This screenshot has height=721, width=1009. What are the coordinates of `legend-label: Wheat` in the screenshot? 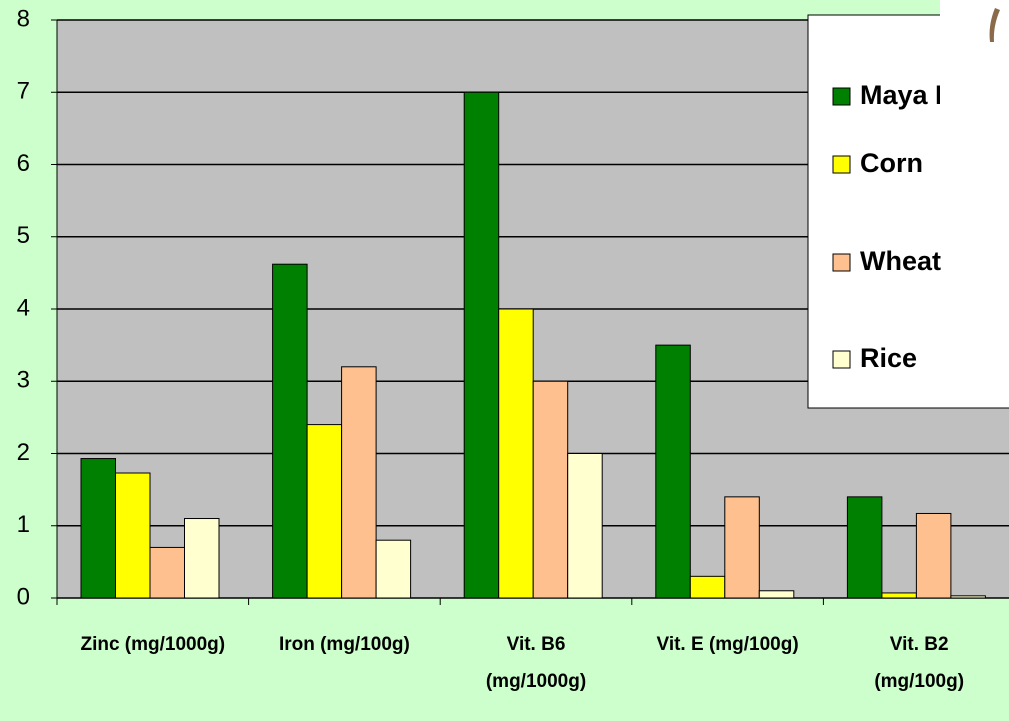 It's located at (900, 261).